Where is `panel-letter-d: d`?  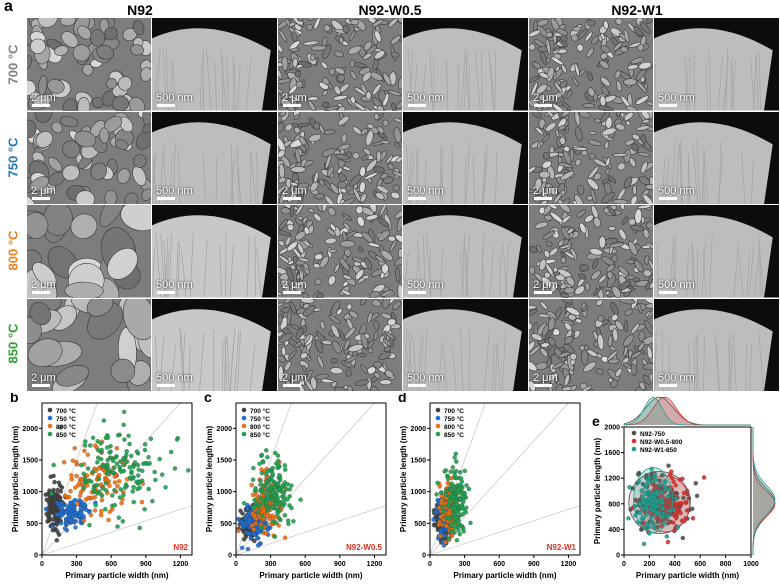
panel-letter-d: d is located at coordinates (402, 399).